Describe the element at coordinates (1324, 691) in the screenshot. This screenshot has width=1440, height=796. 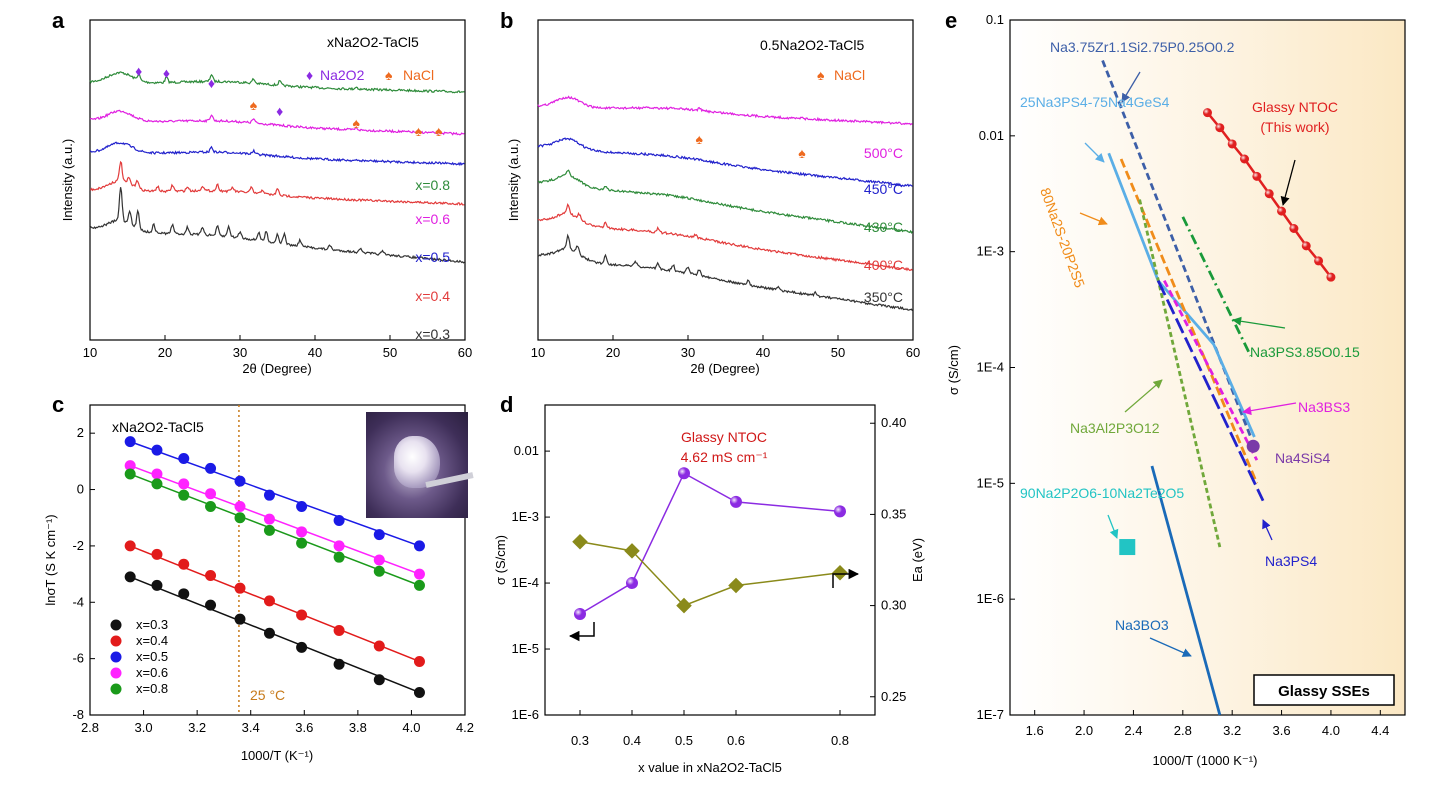
I see `panel-e-legend-box-label: Glassy SSEs` at that location.